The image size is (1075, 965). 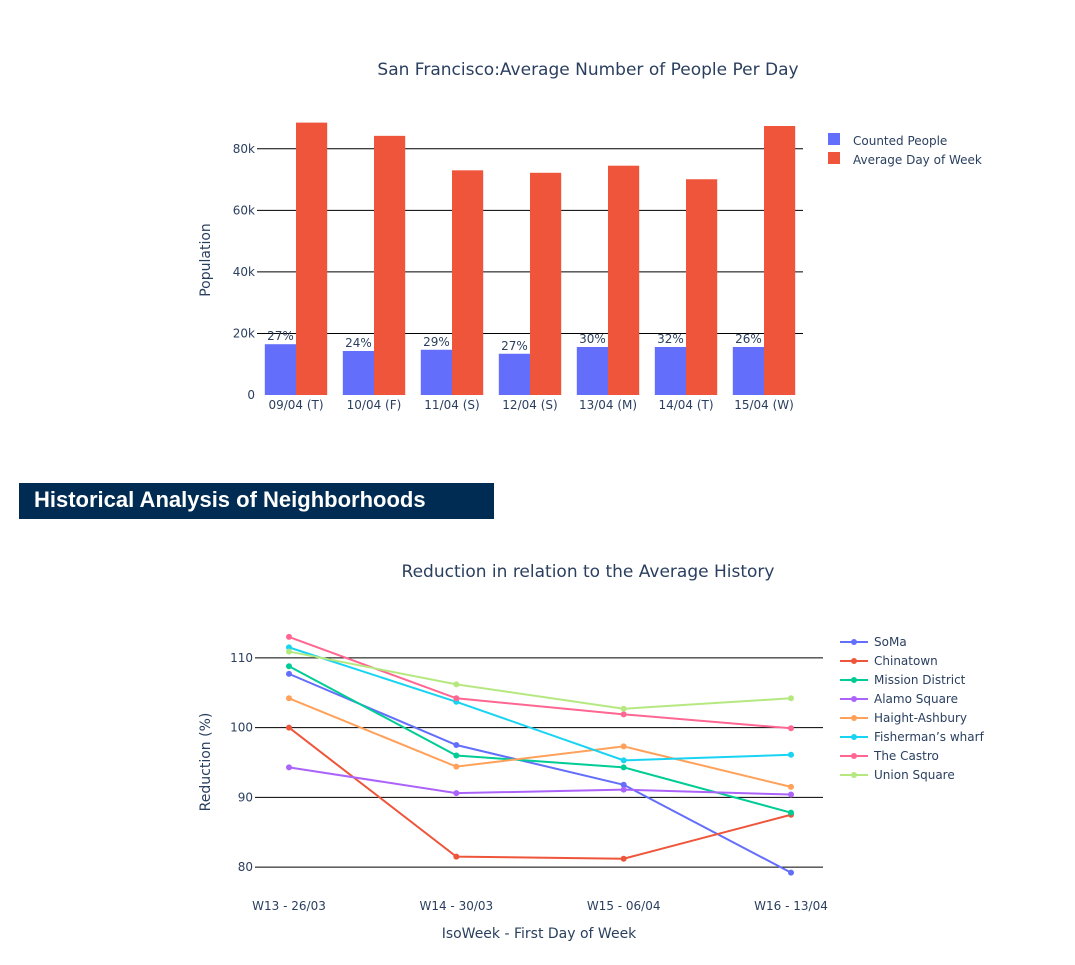 I want to click on legend-label-the-castro: The Castro, so click(x=906, y=756).